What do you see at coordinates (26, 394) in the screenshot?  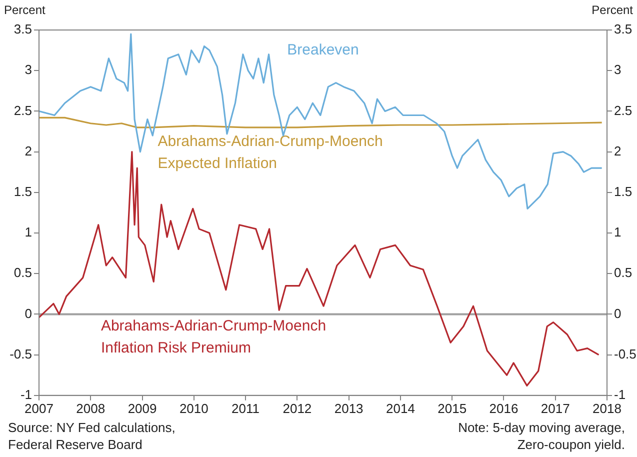 I see `y-tick-label: -1` at bounding box center [26, 394].